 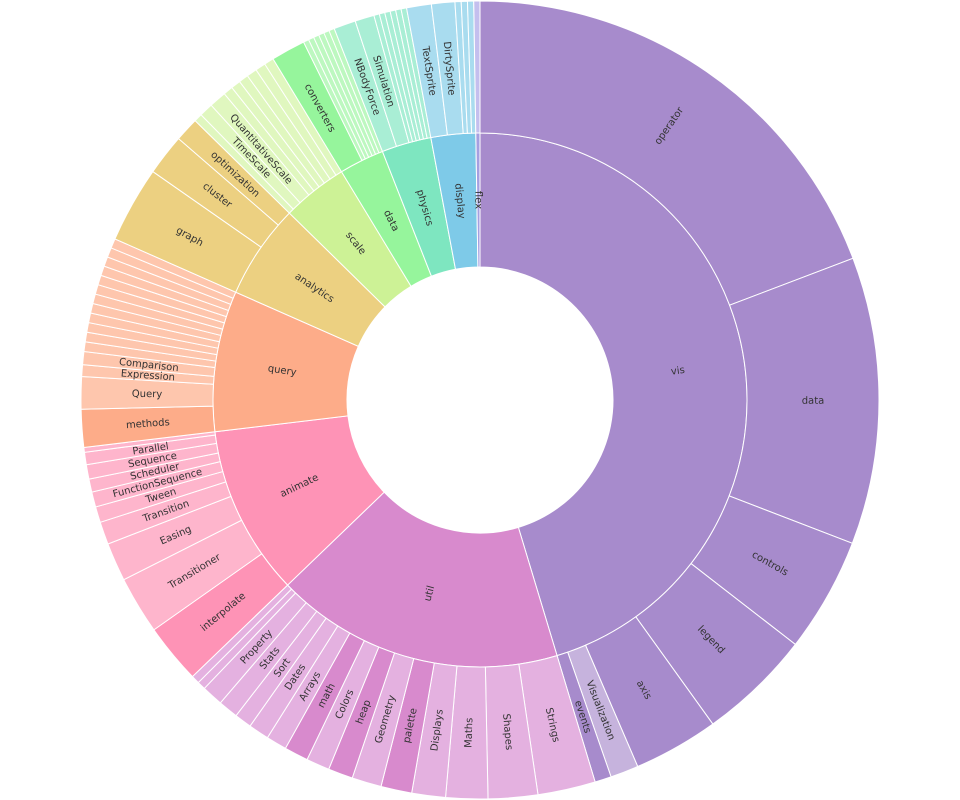 I want to click on segment-label: data, so click(x=813, y=401).